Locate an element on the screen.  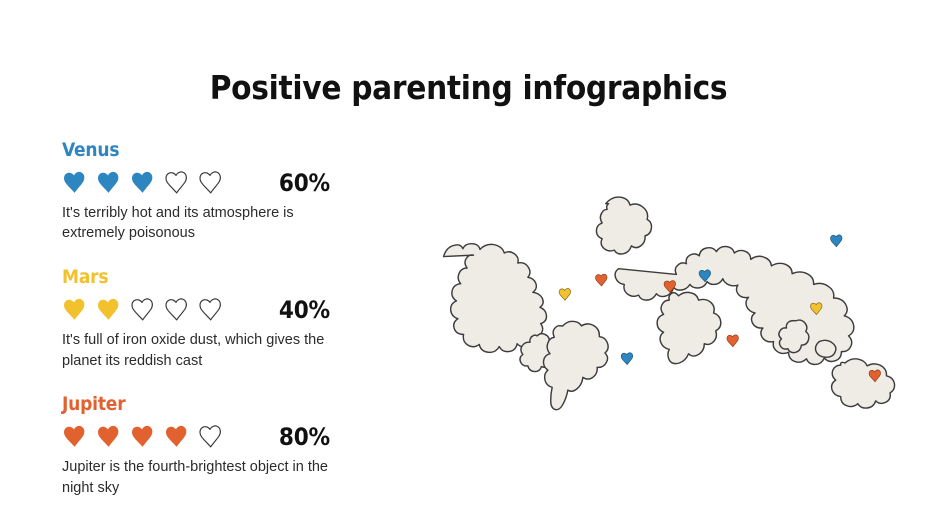
stat-percent-venus: 60% is located at coordinates (304, 182).